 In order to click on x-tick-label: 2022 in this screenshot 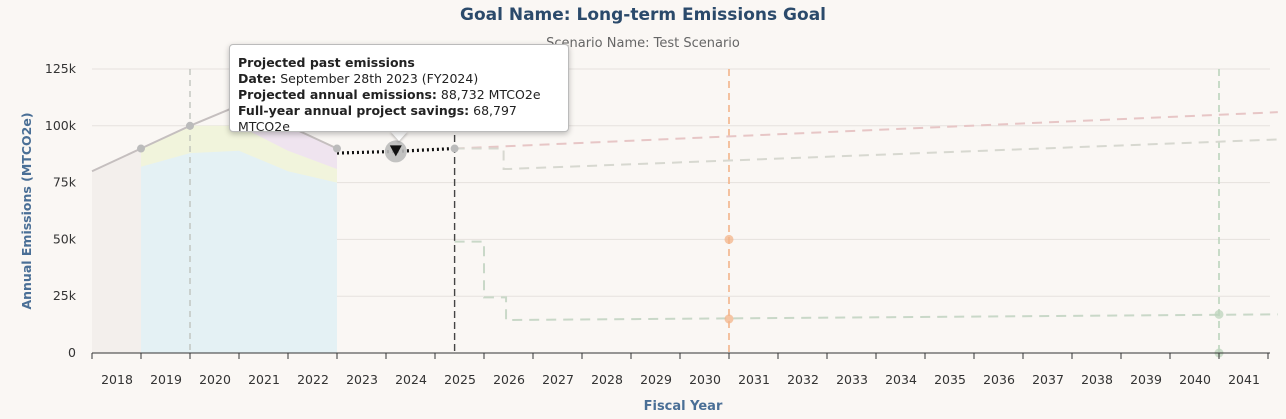, I will do `click(313, 379)`.